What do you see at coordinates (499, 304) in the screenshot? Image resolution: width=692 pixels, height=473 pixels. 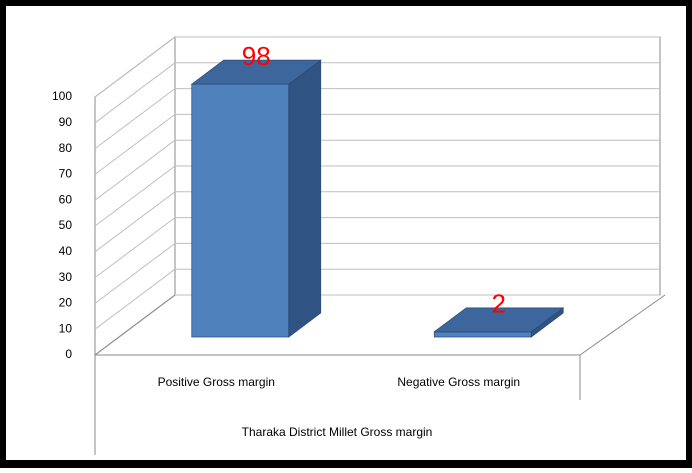 I see `data-label: 2` at bounding box center [499, 304].